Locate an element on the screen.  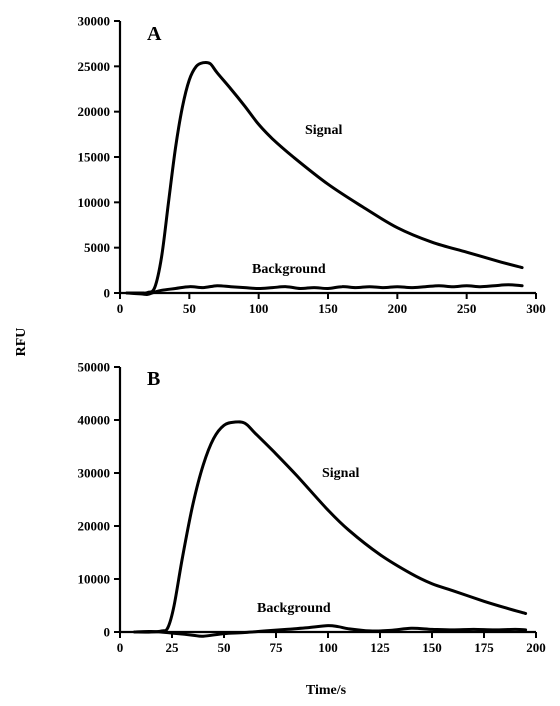
panel-a-x-tick-label: 100 is located at coordinates (259, 308).